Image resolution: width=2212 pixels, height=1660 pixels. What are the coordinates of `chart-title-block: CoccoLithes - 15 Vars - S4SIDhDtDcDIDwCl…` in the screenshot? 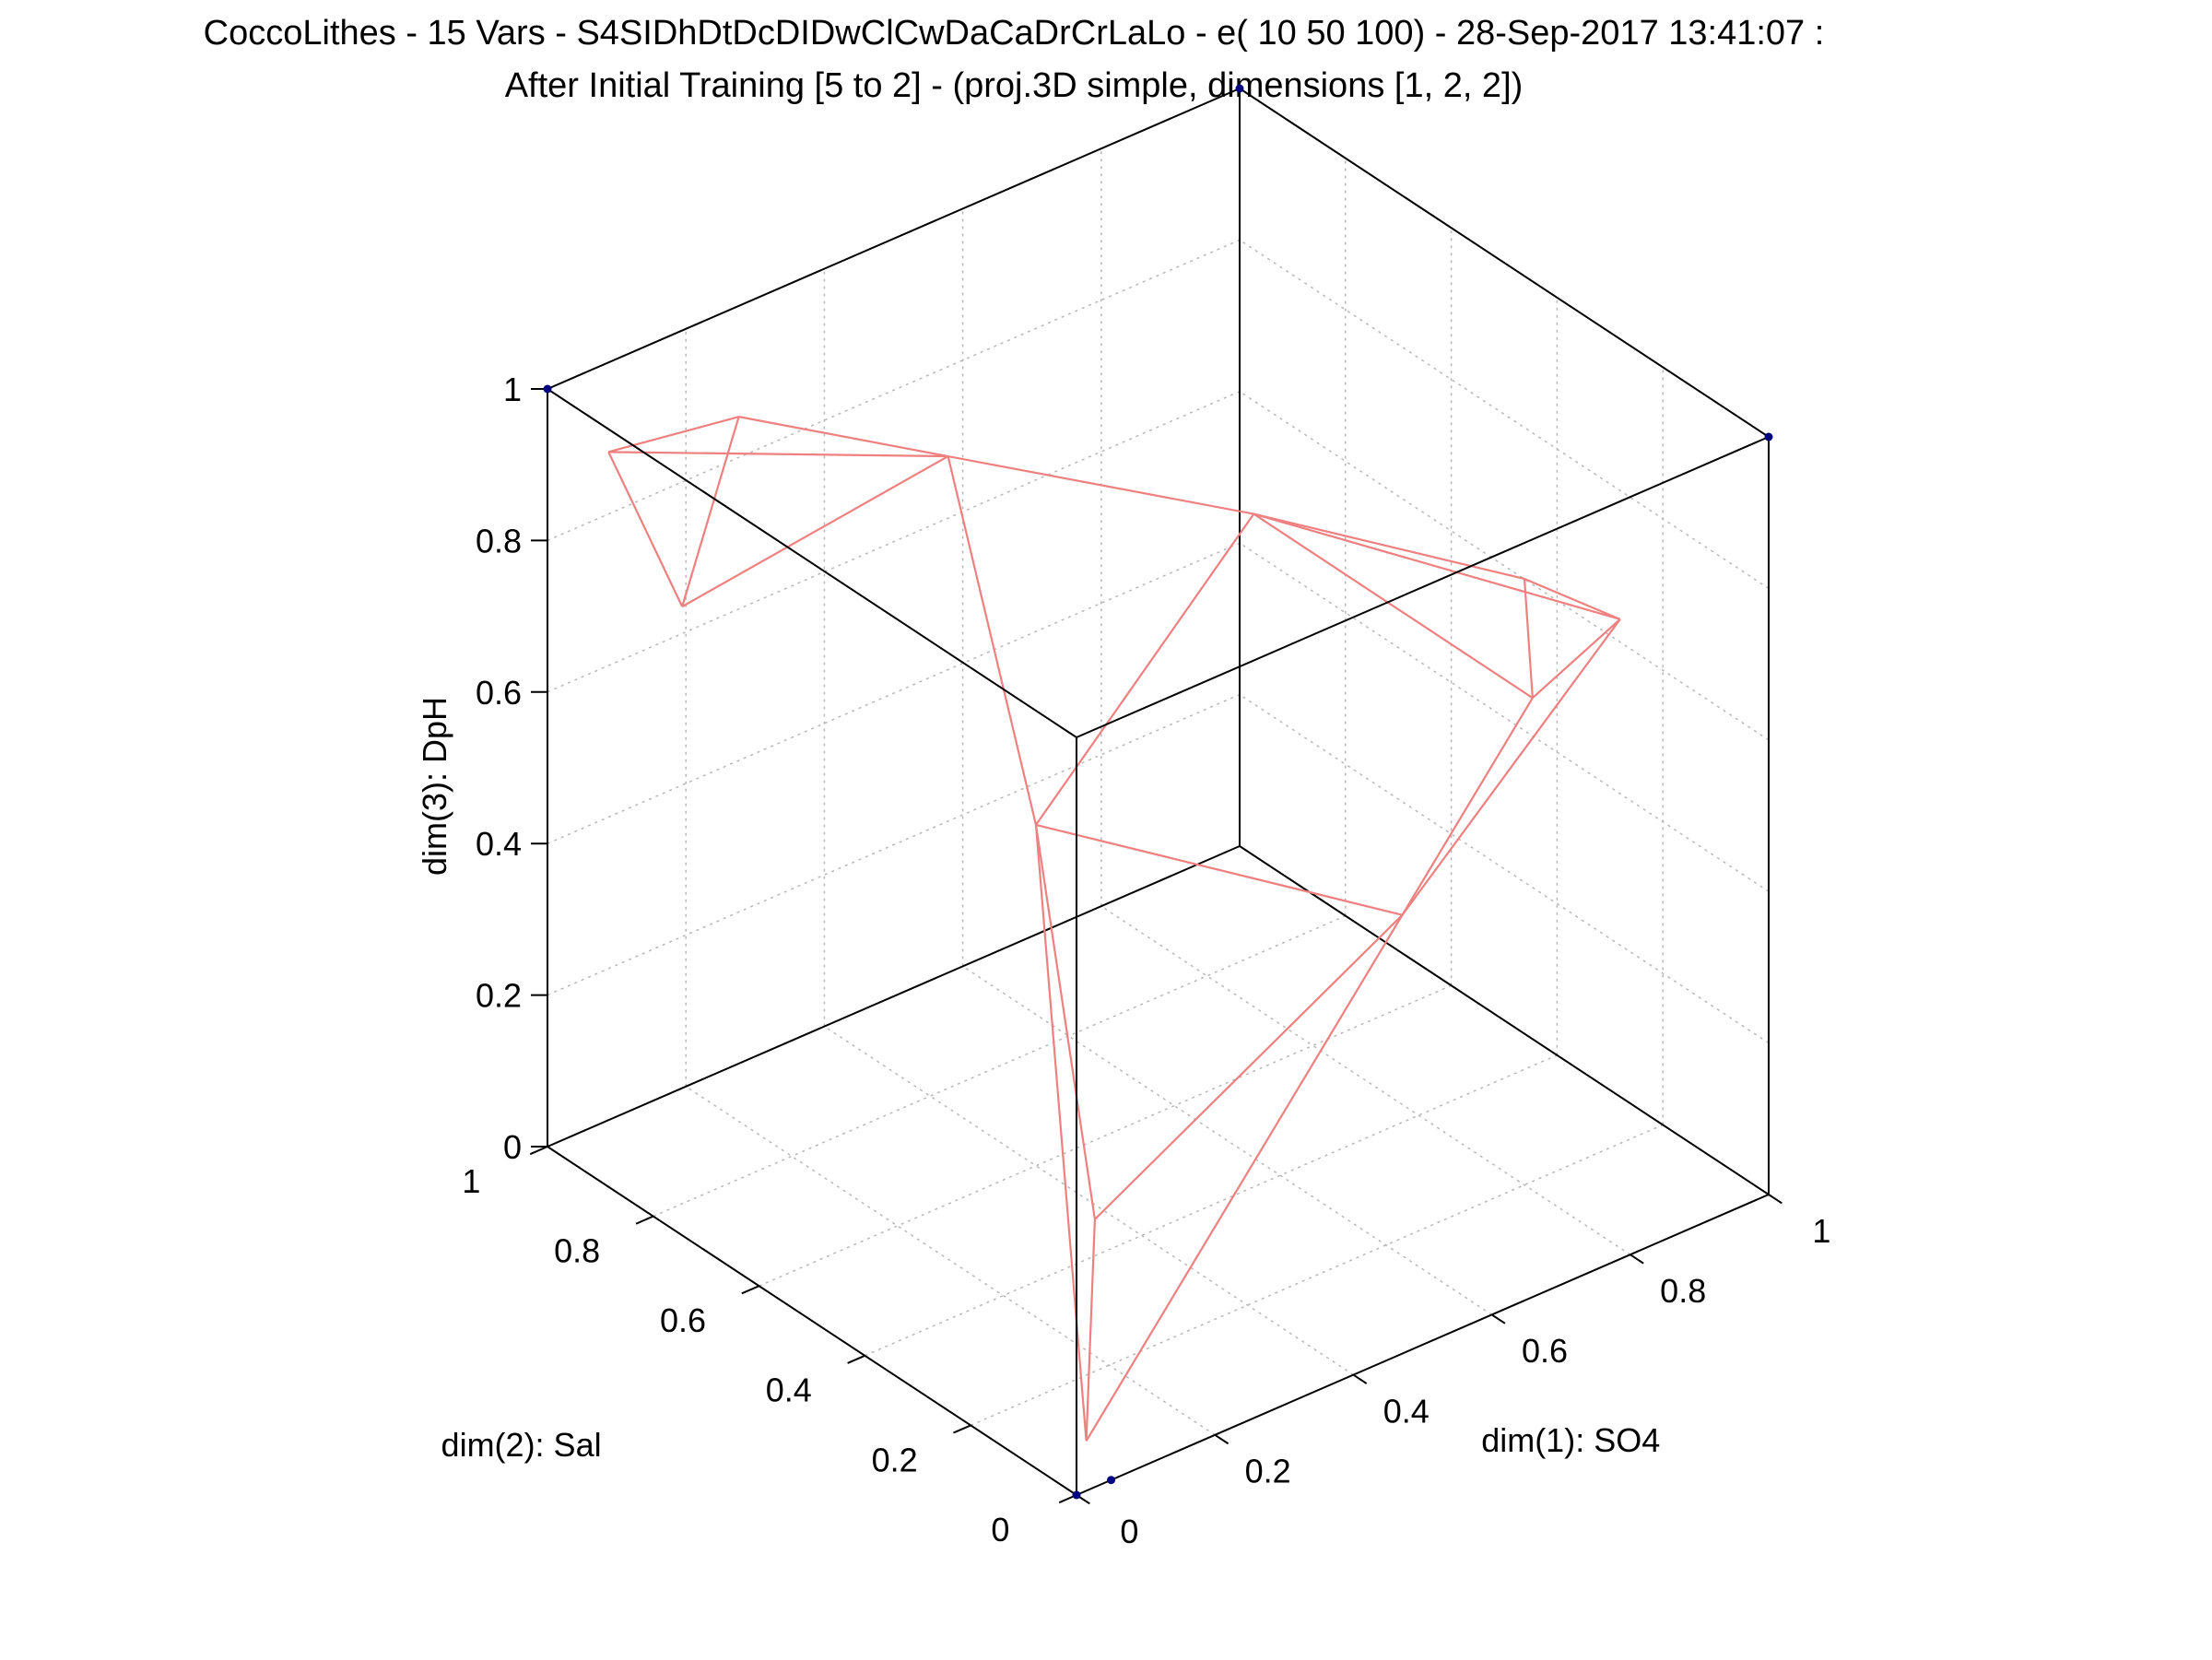 It's located at (1014, 59).